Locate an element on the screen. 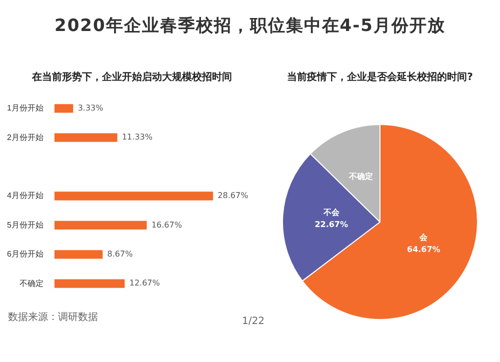 The height and width of the screenshot is (362, 500). data-label: 12.67% is located at coordinates (144, 283).